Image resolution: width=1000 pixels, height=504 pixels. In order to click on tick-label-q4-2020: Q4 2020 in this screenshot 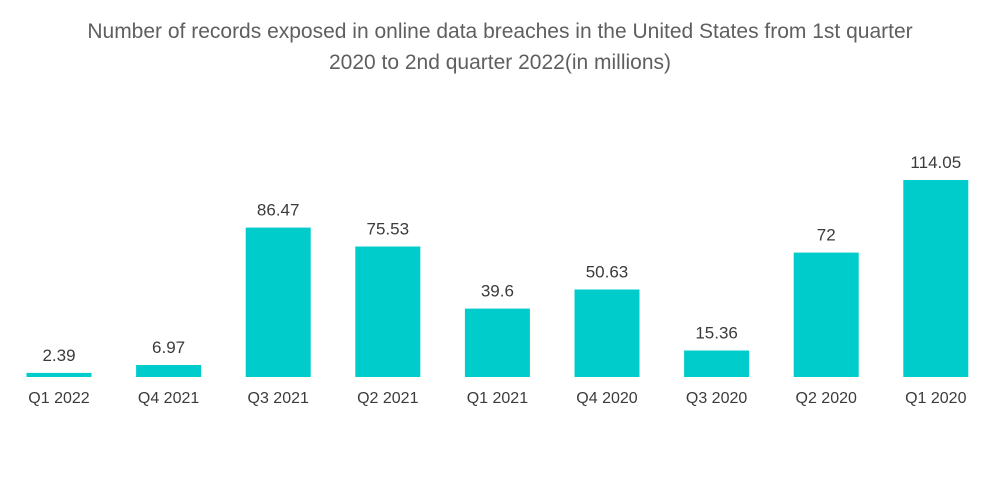, I will do `click(606, 398)`.